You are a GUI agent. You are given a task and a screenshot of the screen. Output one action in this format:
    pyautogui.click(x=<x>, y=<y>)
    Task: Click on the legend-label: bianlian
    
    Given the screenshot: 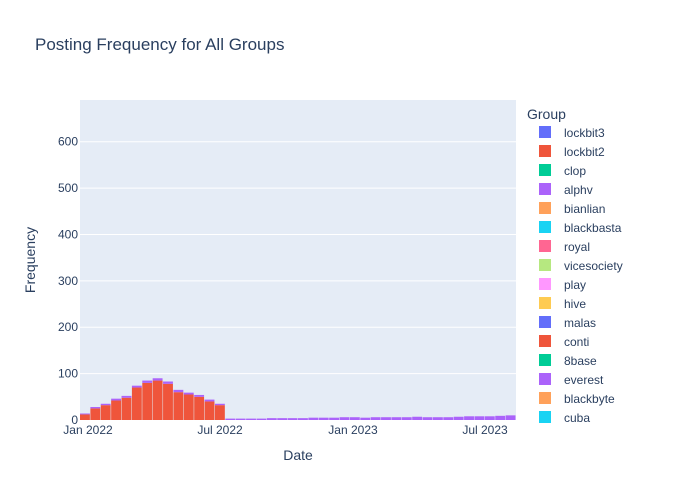 What is the action you would take?
    pyautogui.click(x=584, y=209)
    